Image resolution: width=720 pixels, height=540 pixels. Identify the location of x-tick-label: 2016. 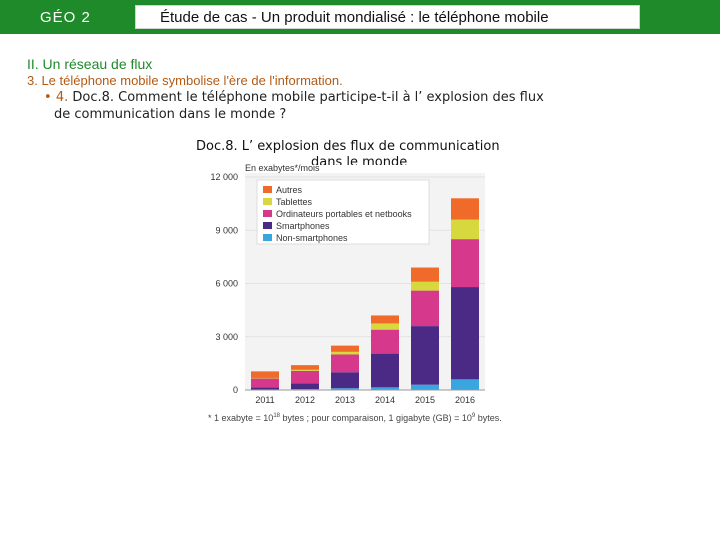
(465, 400).